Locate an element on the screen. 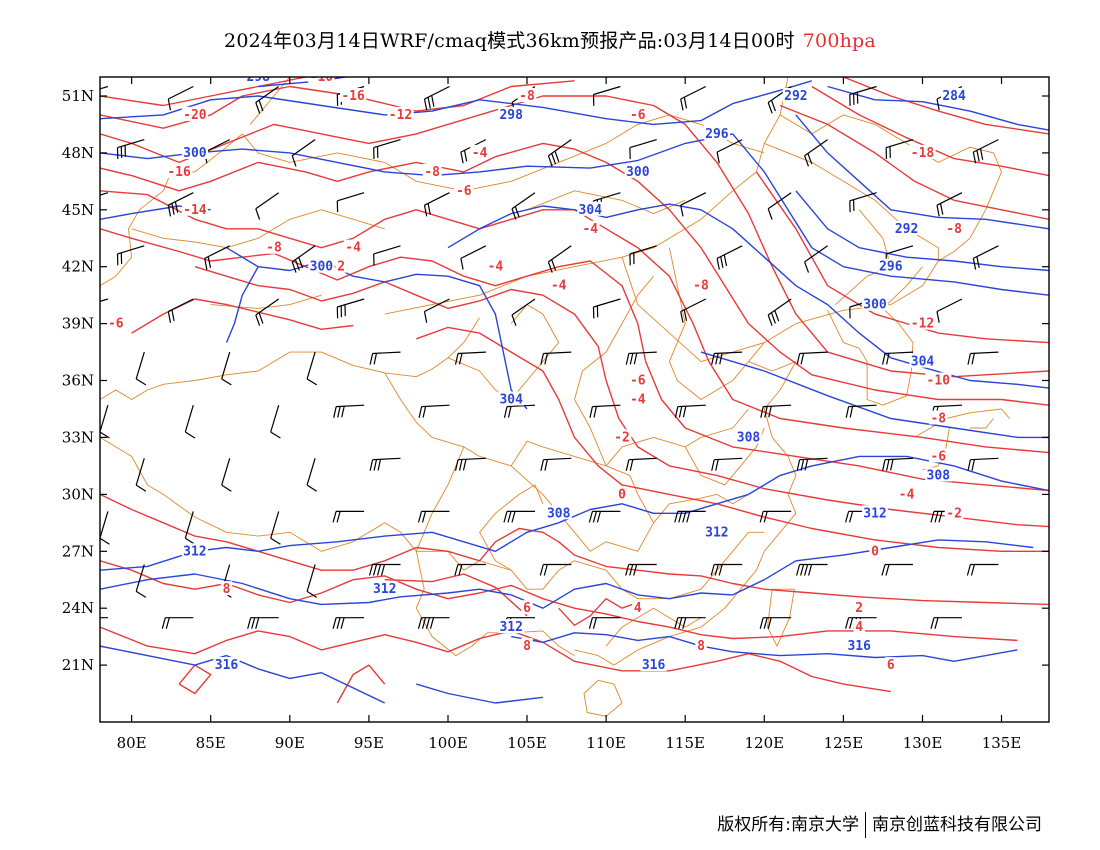  contour-label: 0 is located at coordinates (622, 494).